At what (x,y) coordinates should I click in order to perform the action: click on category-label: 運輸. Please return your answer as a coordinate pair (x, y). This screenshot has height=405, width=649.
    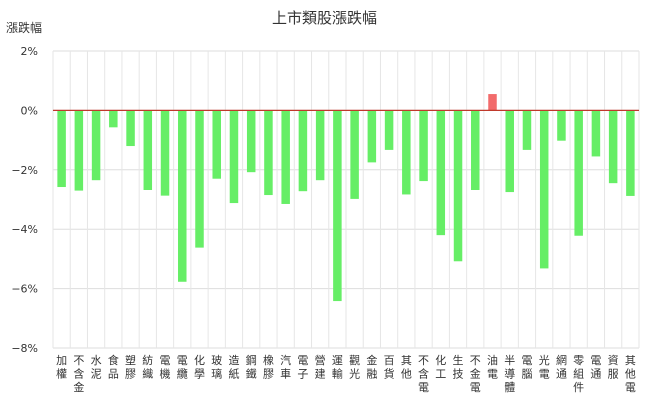
    Looking at the image, I should click on (337, 367).